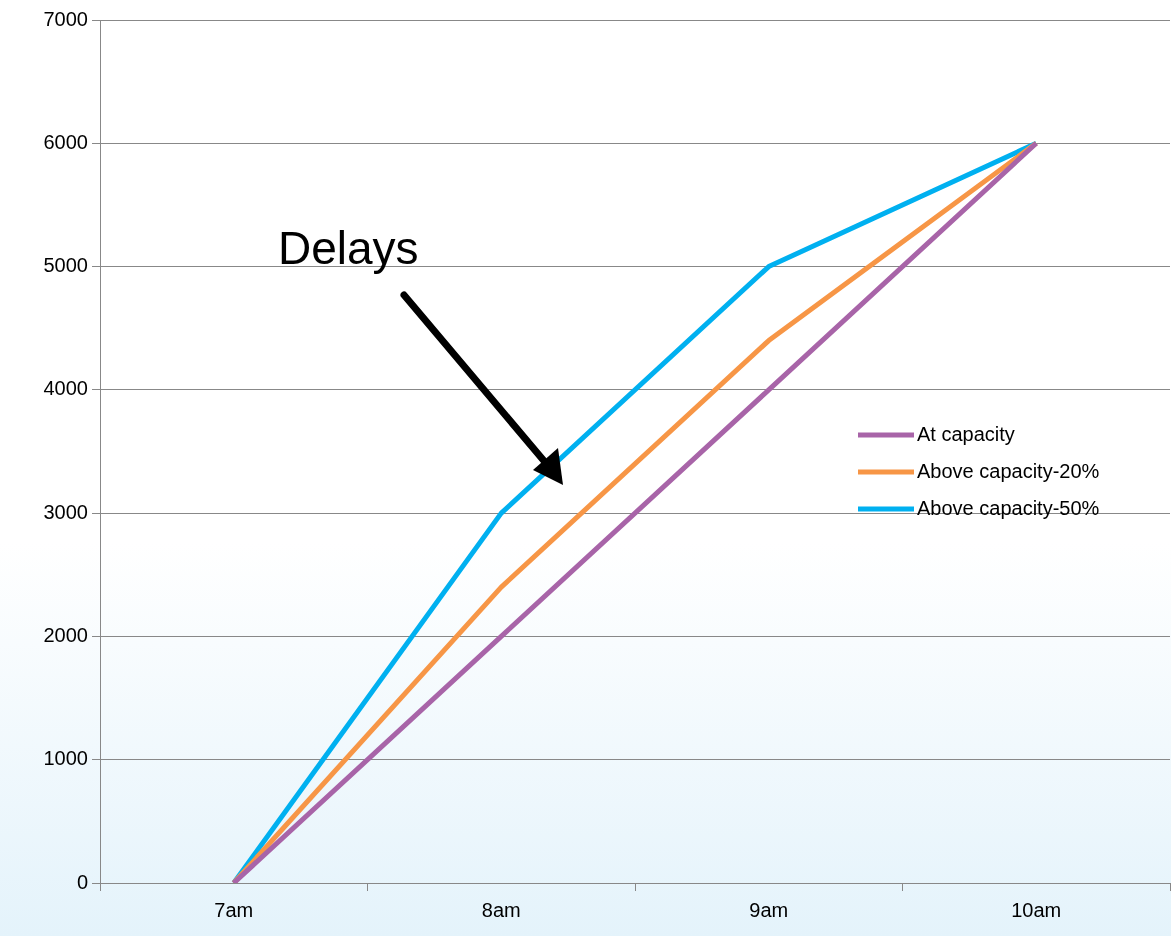  What do you see at coordinates (65, 388) in the screenshot?
I see `y-tick-label: 4000` at bounding box center [65, 388].